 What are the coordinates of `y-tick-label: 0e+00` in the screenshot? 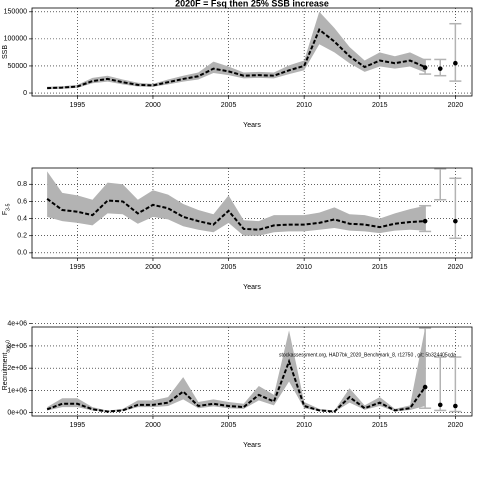 It's located at (17, 413).